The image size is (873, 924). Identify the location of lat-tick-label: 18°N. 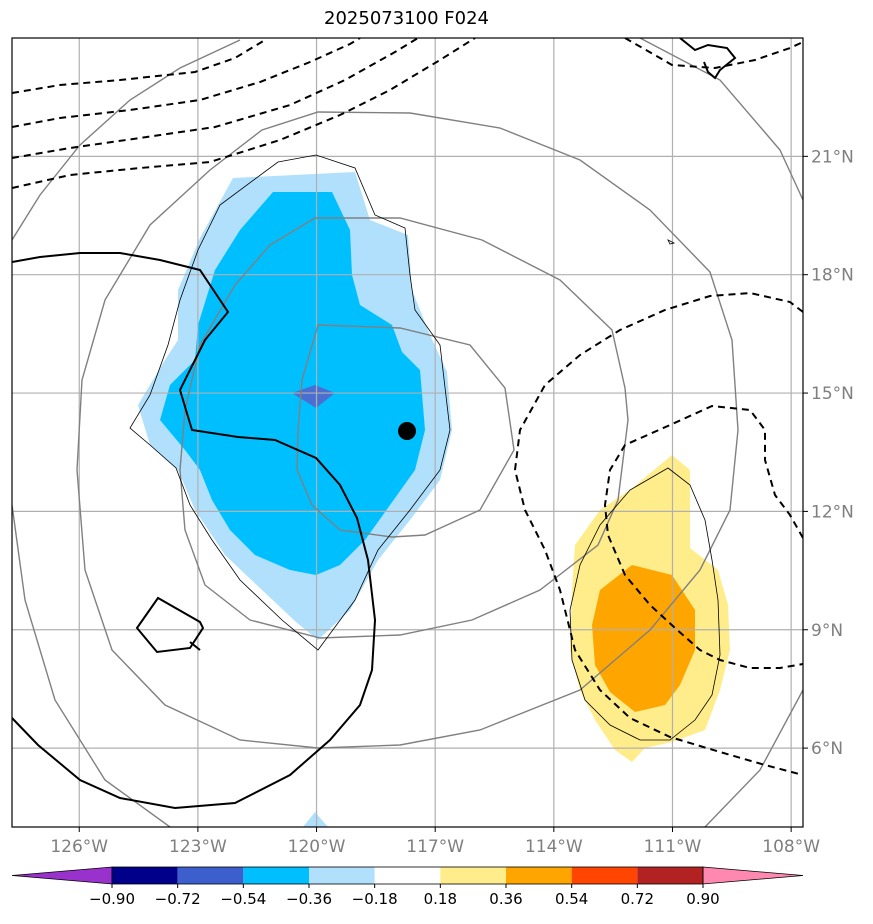
(832, 276).